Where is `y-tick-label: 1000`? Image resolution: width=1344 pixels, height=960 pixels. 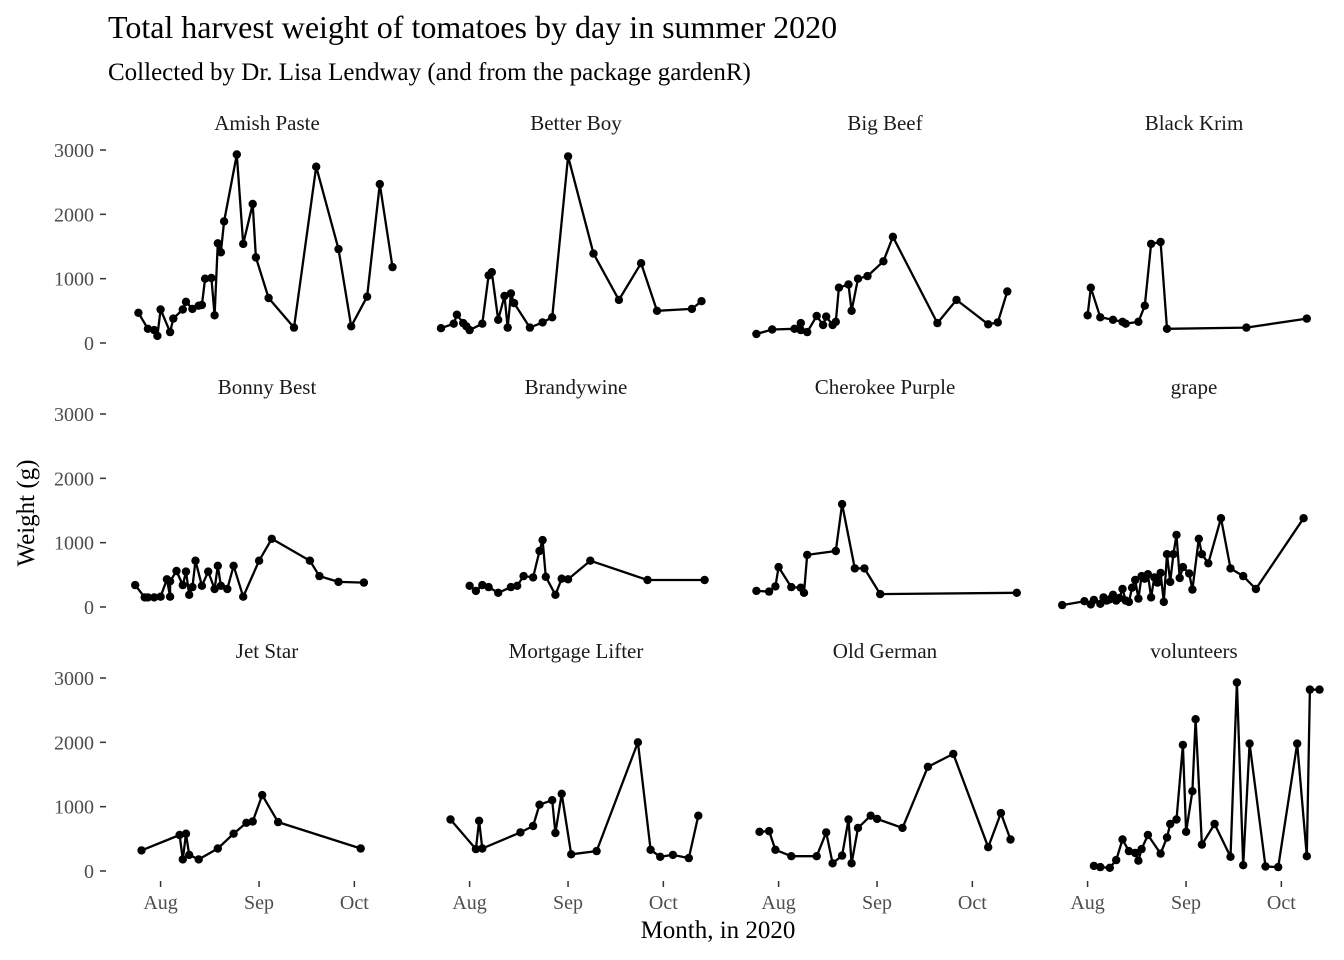
y-tick-label: 1000 is located at coordinates (74, 544).